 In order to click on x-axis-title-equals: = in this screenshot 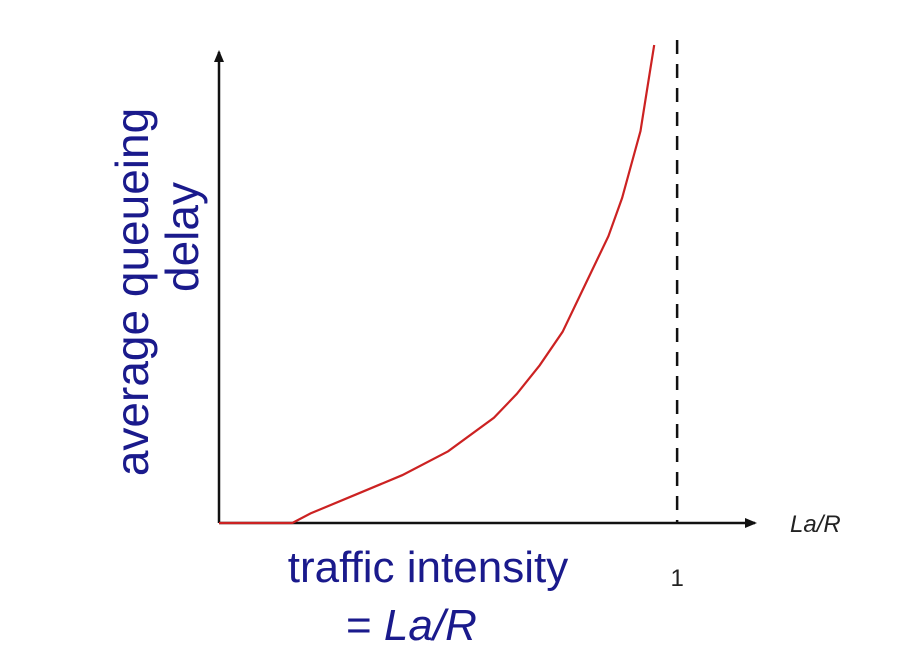, I will do `click(365, 625)`.